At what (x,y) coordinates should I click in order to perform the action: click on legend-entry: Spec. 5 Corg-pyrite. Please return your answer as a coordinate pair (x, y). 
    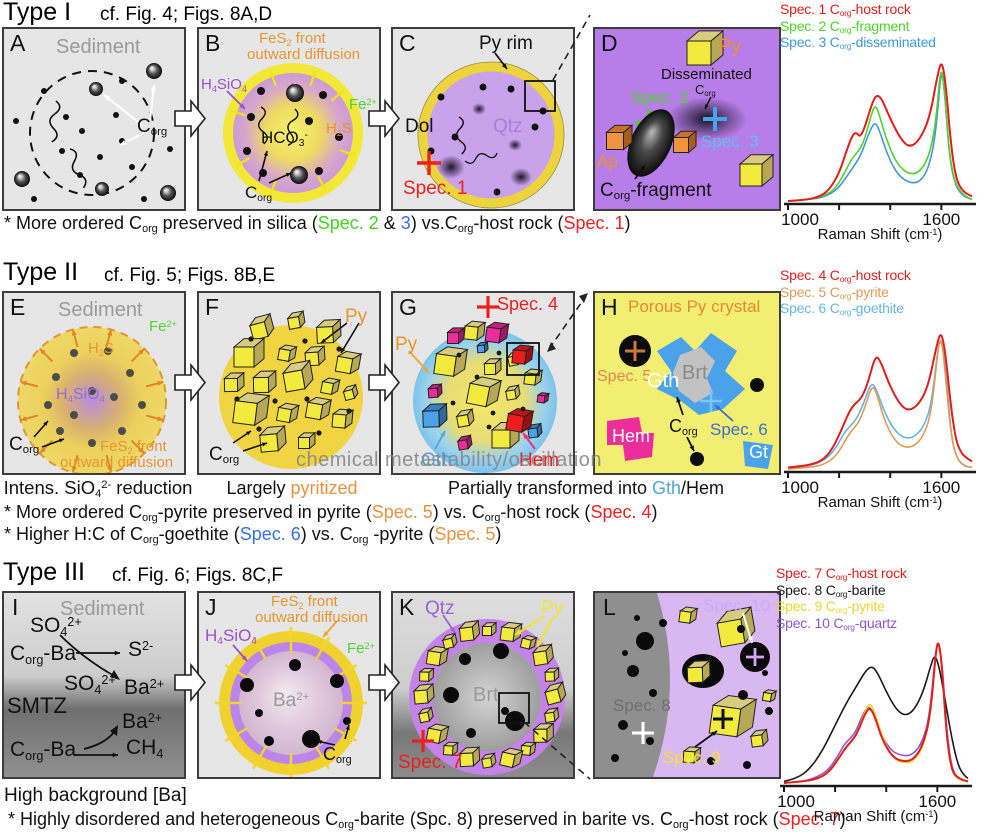
    Looking at the image, I should click on (834, 292).